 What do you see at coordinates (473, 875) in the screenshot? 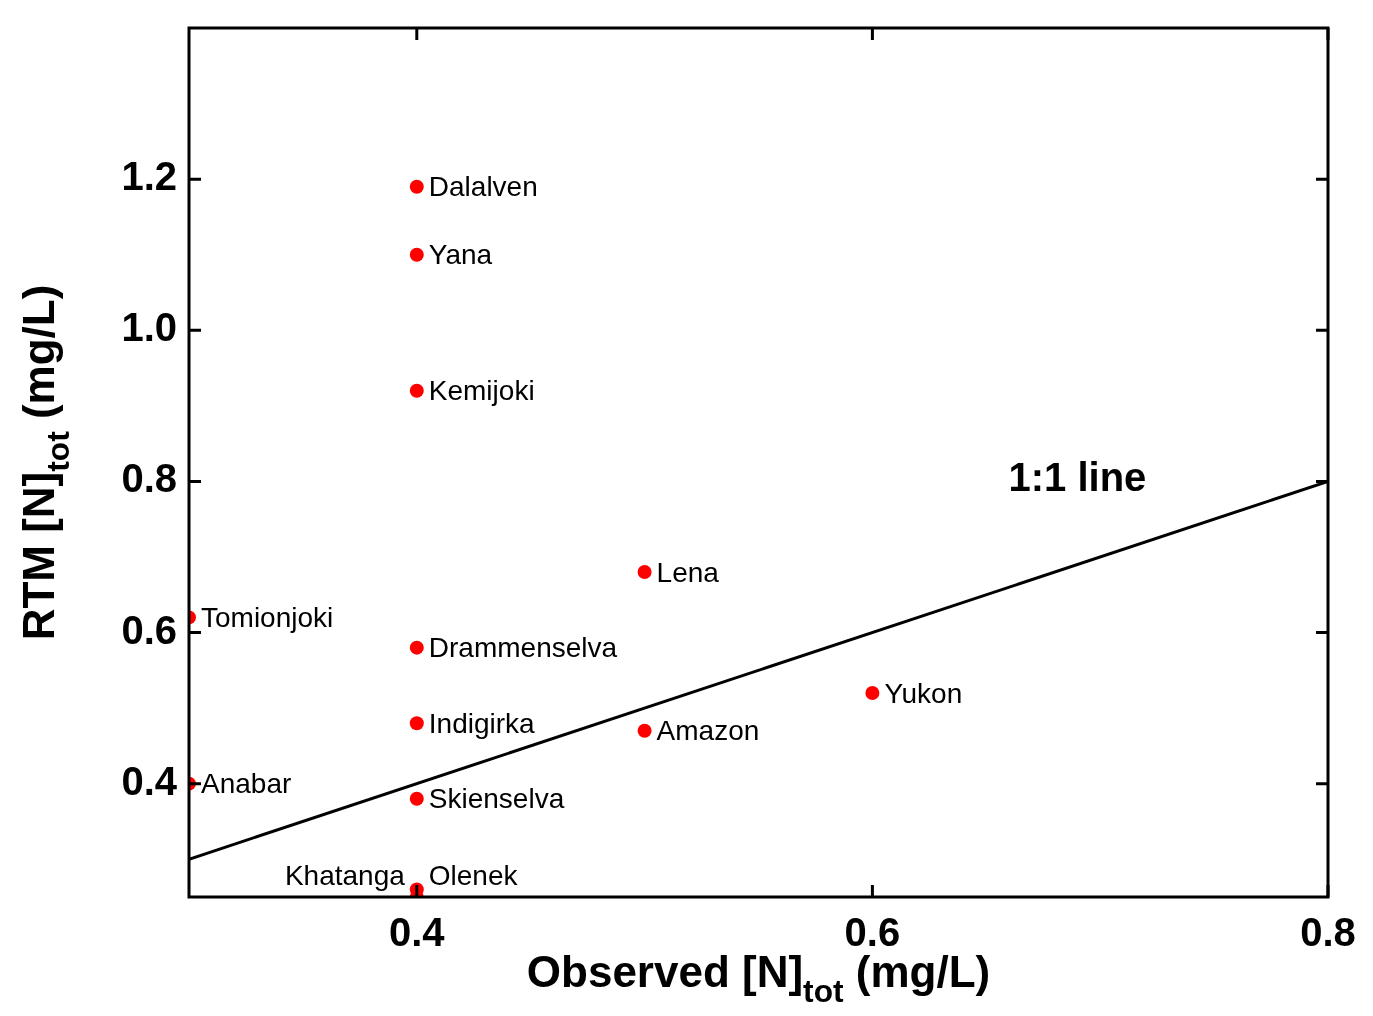
I see `annotation: Olenek` at bounding box center [473, 875].